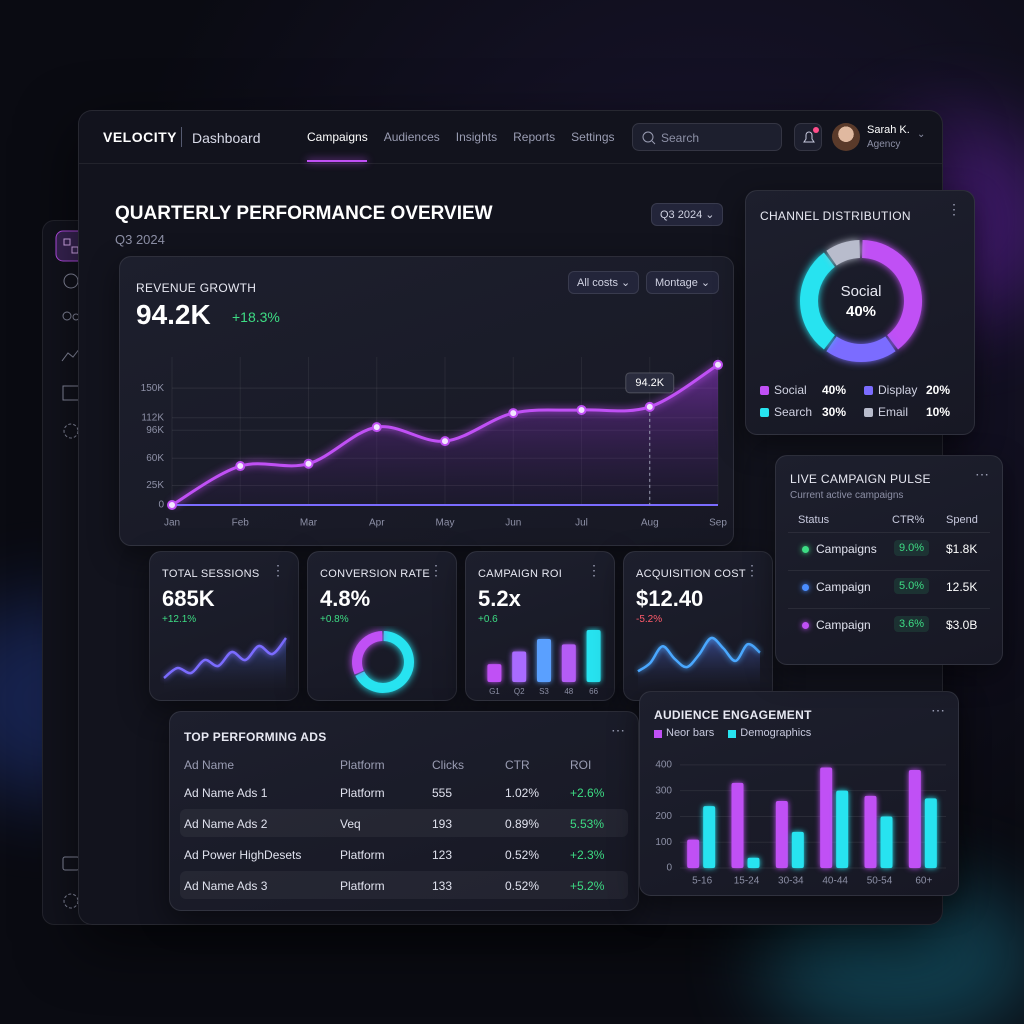 This screenshot has height=1024, width=1024. I want to click on table-row: Ad Name Ads 1 Platform 555 1.02% +2.6%, so click(404, 792).